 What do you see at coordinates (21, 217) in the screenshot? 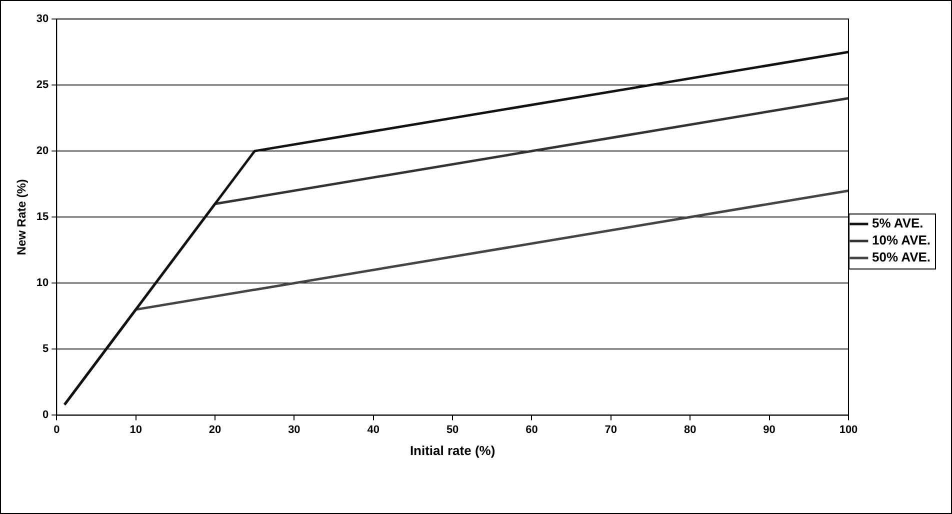
I see `y-axis-title: New Rate (%)` at bounding box center [21, 217].